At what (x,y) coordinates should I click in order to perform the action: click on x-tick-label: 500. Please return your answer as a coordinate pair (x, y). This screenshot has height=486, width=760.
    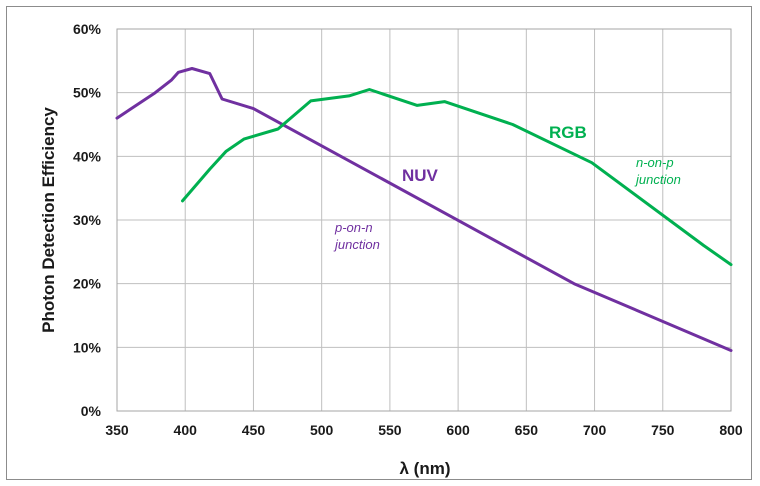
    Looking at the image, I should click on (322, 430).